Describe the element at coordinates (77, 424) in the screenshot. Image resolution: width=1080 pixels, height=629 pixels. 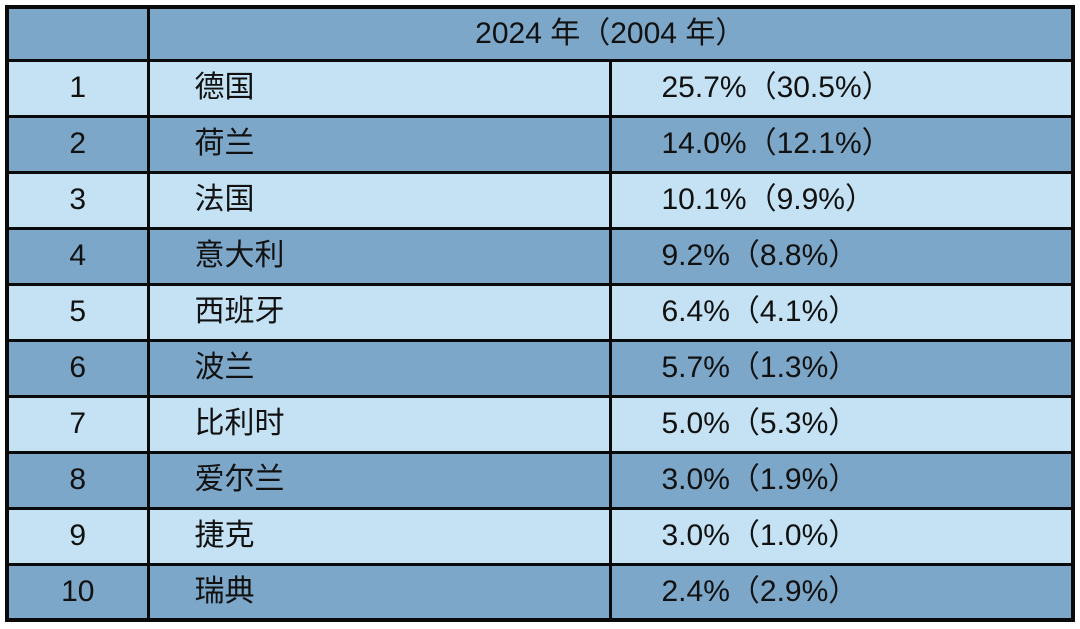
I see `rank-cell: 7` at that location.